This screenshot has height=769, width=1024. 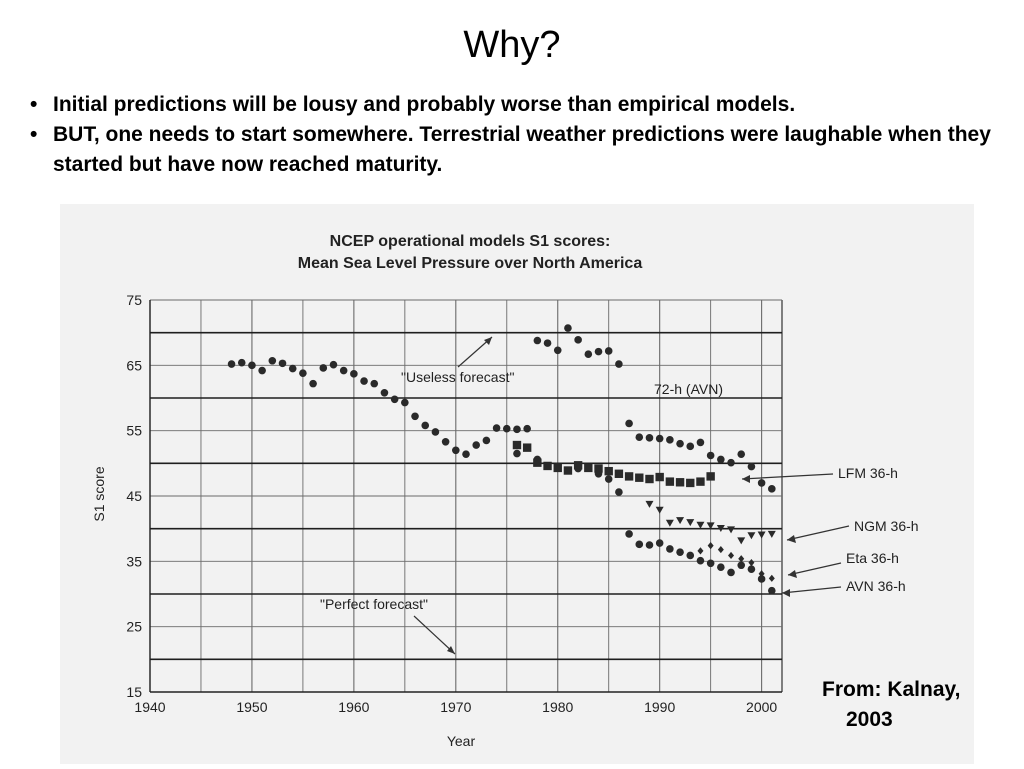 What do you see at coordinates (872, 558) in the screenshot?
I see `eta-36h-label: Eta 36-h` at bounding box center [872, 558].